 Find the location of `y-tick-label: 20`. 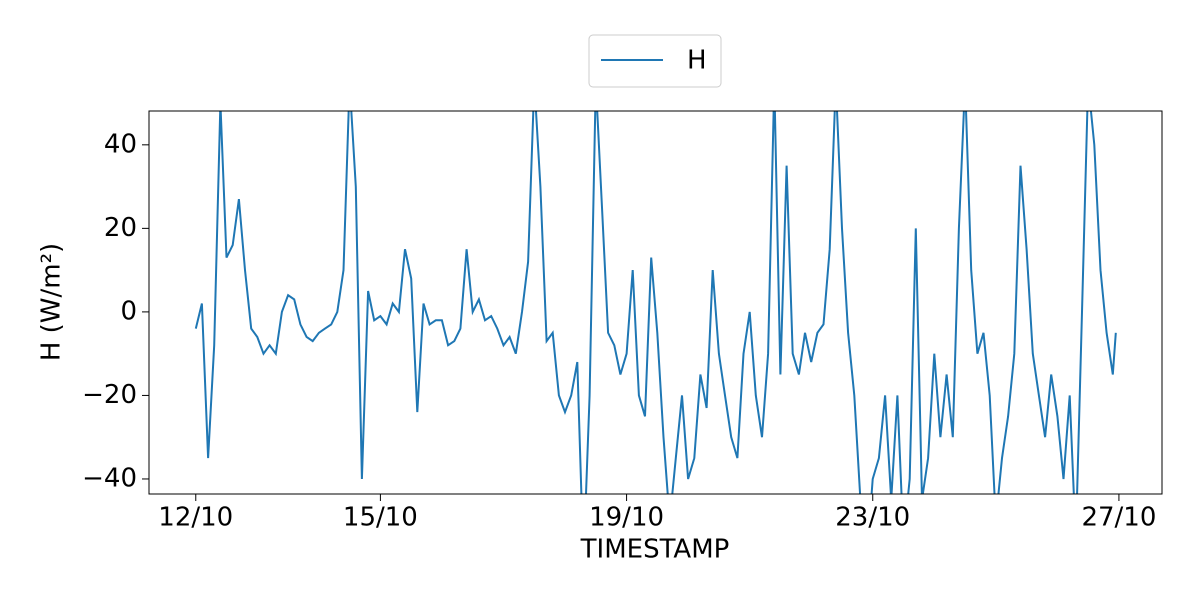

y-tick-label: 20 is located at coordinates (120, 228).